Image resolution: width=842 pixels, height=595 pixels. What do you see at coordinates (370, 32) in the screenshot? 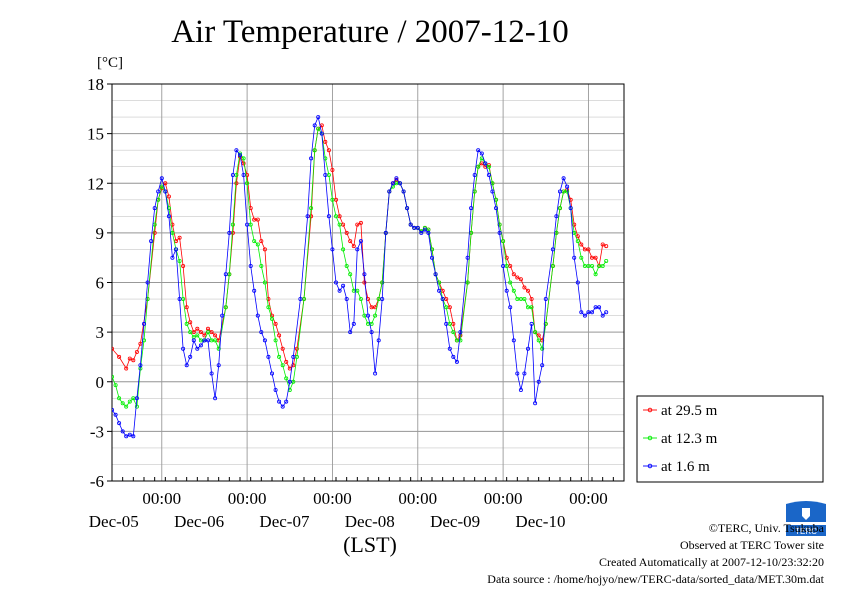
I see `chart-title: Air Temperature / 2007-12-10` at bounding box center [370, 32].